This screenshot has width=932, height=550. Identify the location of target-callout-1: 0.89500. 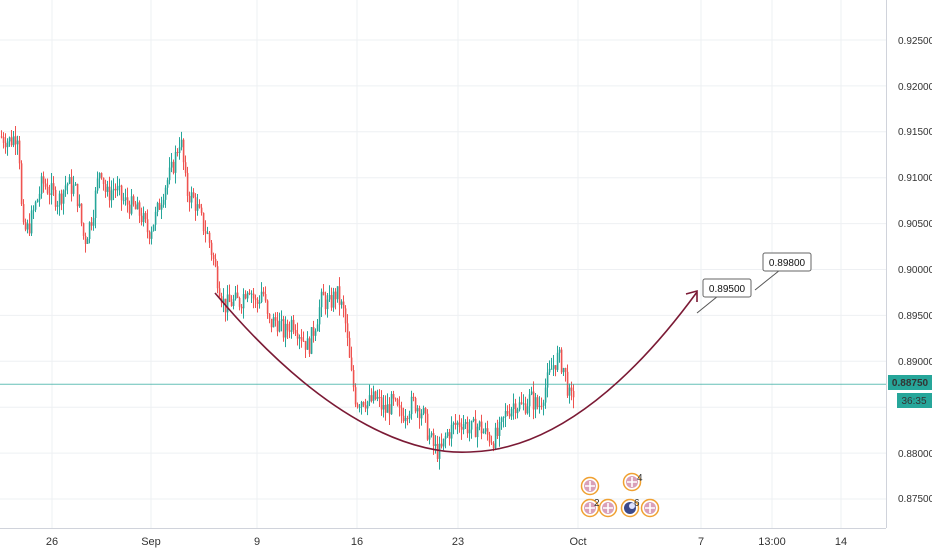
(724, 296).